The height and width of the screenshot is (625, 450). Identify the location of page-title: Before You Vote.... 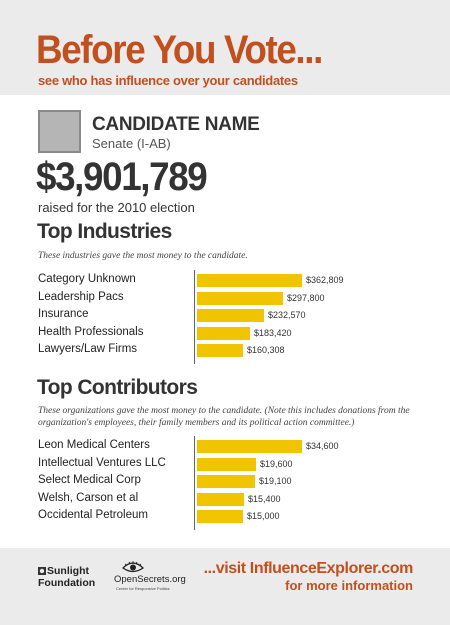
(179, 50).